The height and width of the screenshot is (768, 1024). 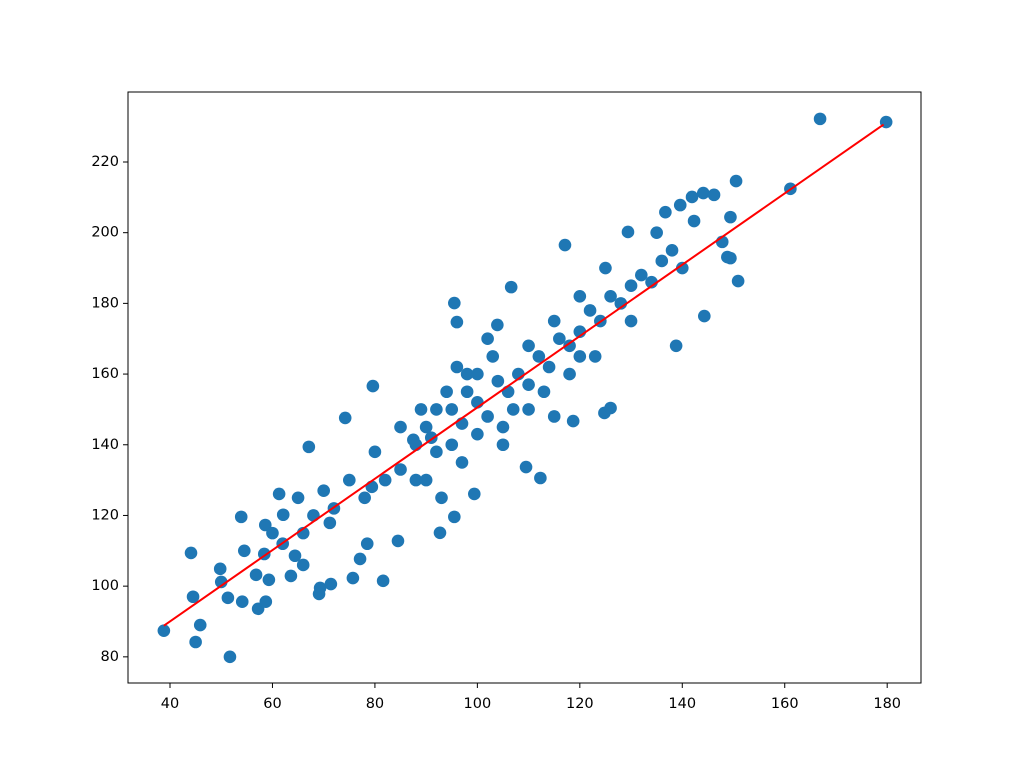 What do you see at coordinates (785, 704) in the screenshot?
I see `x-tick-label: 160` at bounding box center [785, 704].